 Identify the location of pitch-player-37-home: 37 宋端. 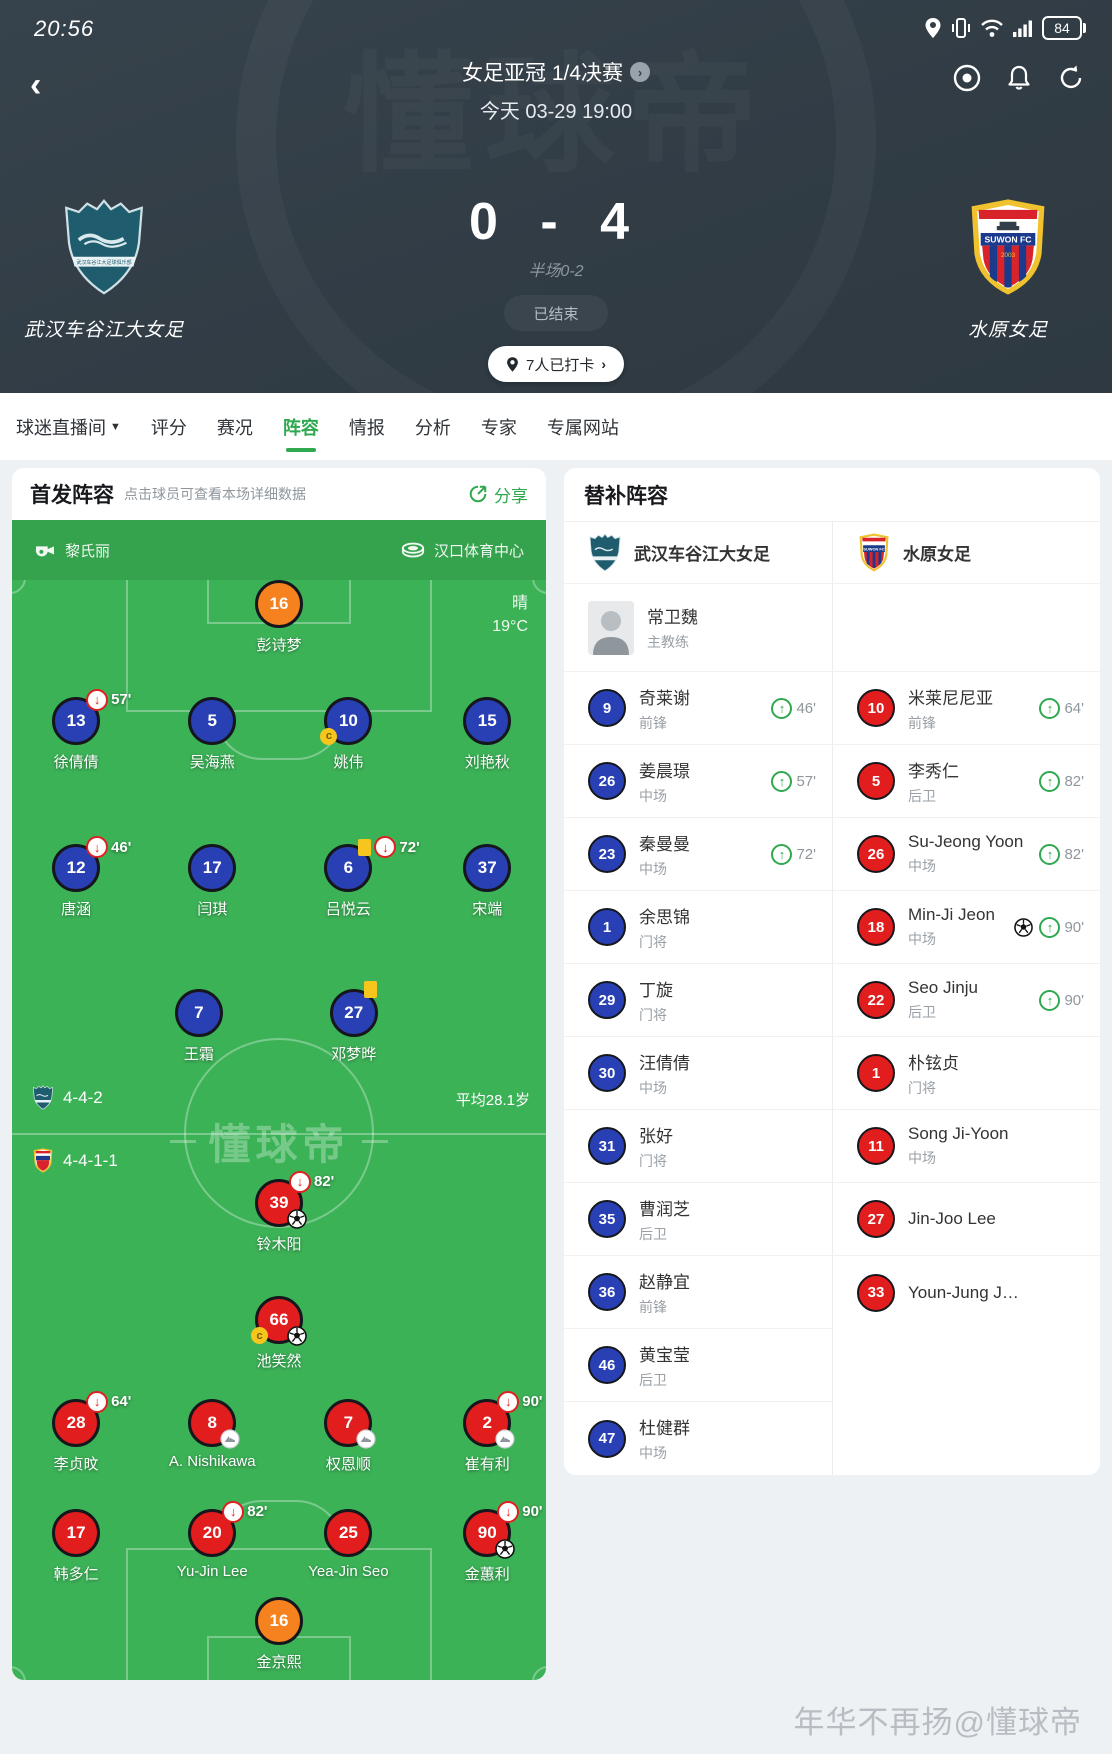
(481, 881).